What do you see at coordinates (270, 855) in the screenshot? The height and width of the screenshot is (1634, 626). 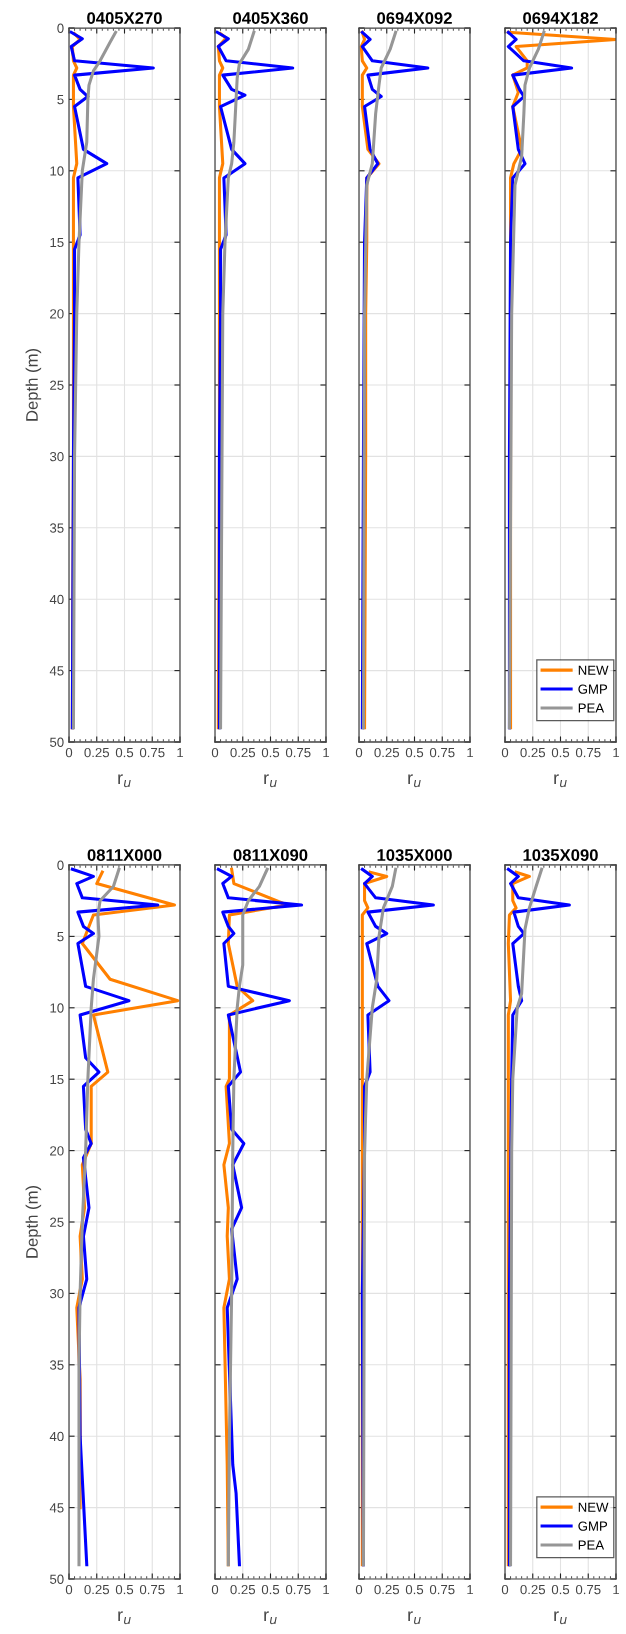 I see `chart-title: 0811X090` at bounding box center [270, 855].